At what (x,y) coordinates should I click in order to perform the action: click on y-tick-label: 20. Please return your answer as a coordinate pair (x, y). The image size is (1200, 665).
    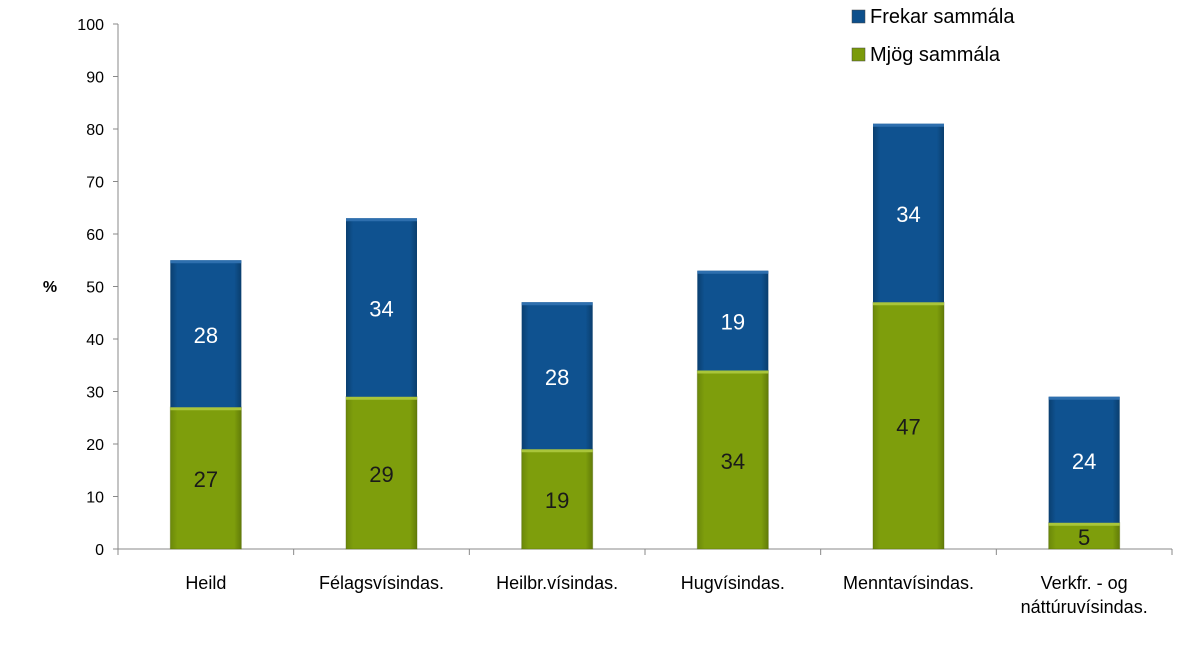
    Looking at the image, I should click on (95, 445).